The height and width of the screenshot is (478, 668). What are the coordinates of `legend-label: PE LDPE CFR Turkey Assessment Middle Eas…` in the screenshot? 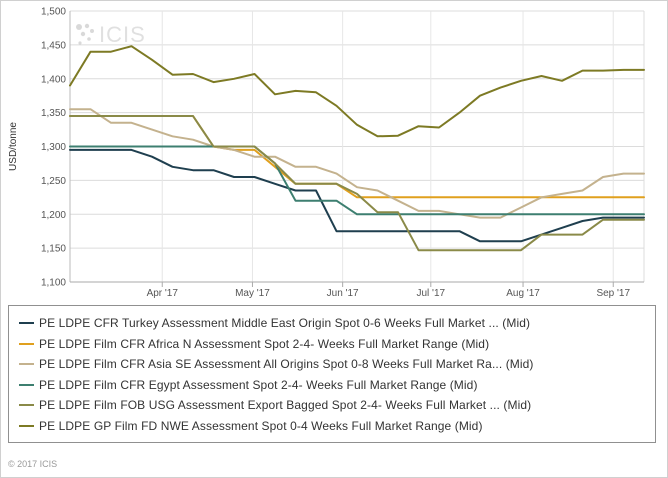 It's located at (285, 323).